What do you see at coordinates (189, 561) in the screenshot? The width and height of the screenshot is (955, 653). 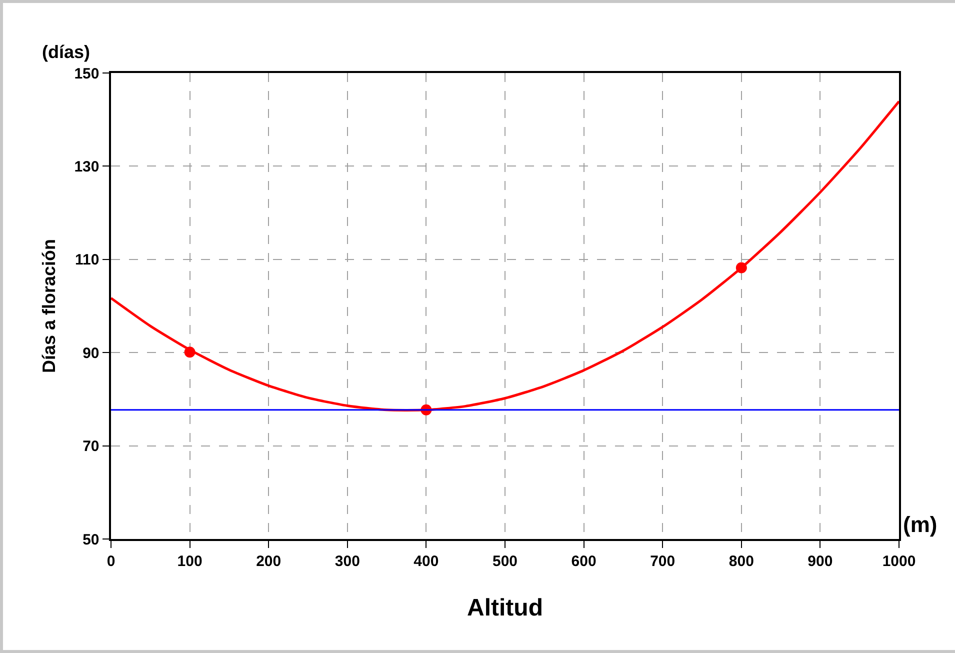 I see `x-tick-label: 100` at bounding box center [189, 561].